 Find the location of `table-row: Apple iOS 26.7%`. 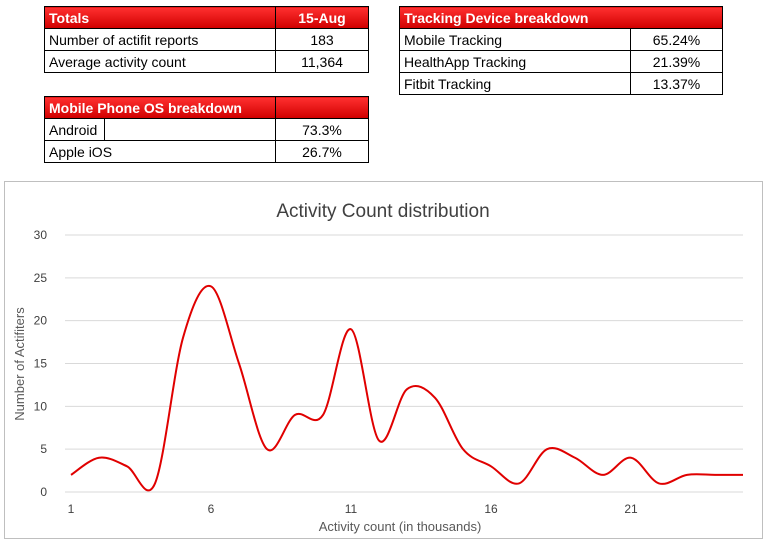

table-row: Apple iOS 26.7% is located at coordinates (206, 151).